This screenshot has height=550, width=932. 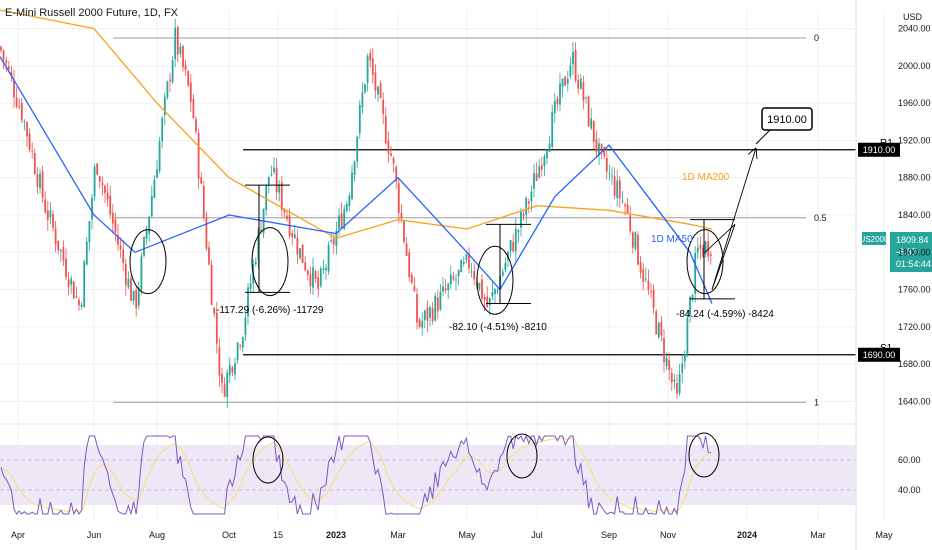 What do you see at coordinates (879, 355) in the screenshot?
I see `level-price: 1690.00` at bounding box center [879, 355].